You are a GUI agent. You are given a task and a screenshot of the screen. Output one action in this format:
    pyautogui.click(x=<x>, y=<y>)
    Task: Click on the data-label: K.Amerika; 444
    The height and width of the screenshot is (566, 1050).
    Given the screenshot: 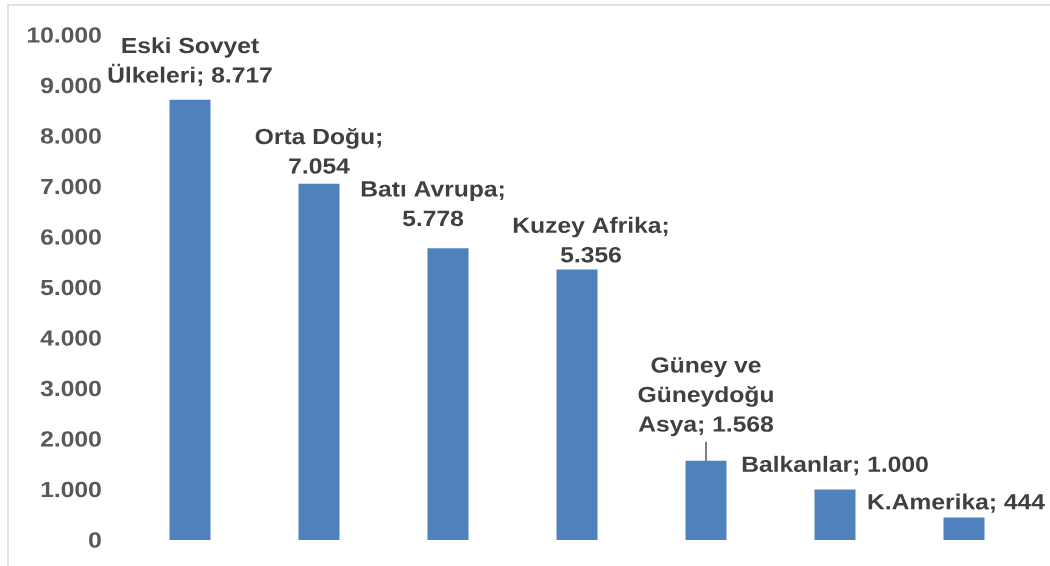 What is the action you would take?
    pyautogui.click(x=956, y=503)
    